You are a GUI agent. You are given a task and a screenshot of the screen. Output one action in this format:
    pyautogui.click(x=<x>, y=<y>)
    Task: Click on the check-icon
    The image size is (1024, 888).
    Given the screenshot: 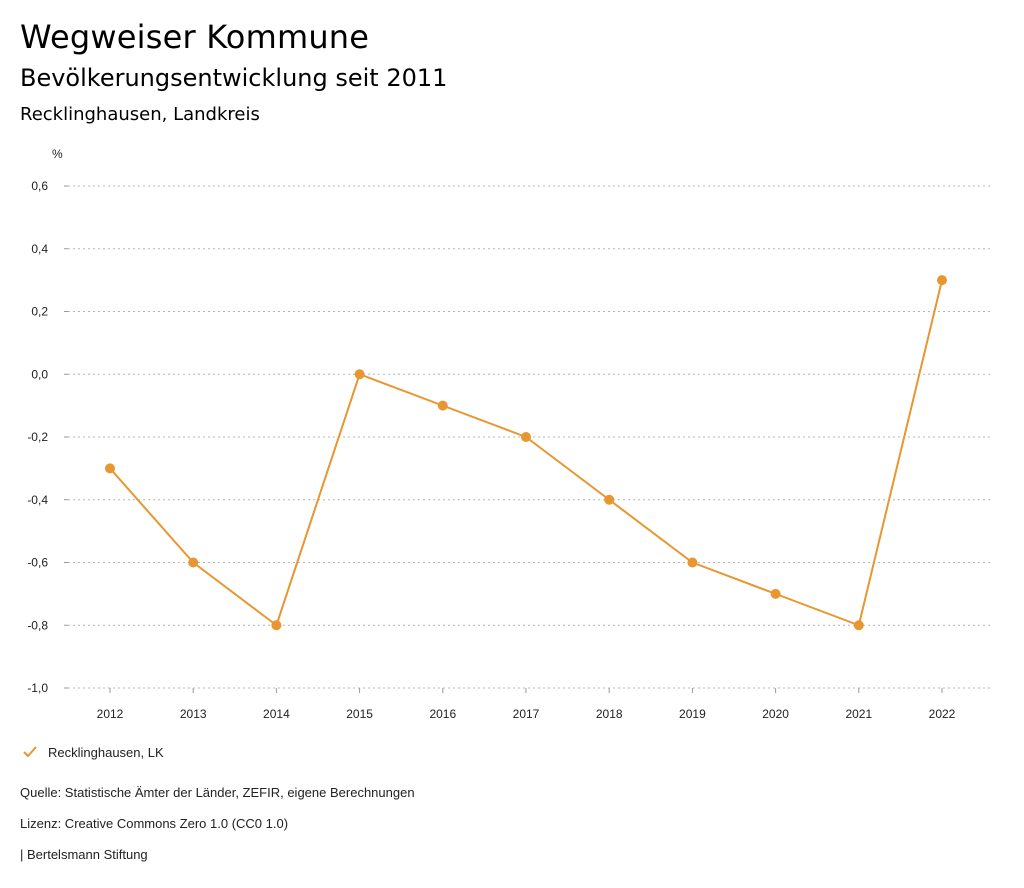 What is the action you would take?
    pyautogui.click(x=30, y=752)
    